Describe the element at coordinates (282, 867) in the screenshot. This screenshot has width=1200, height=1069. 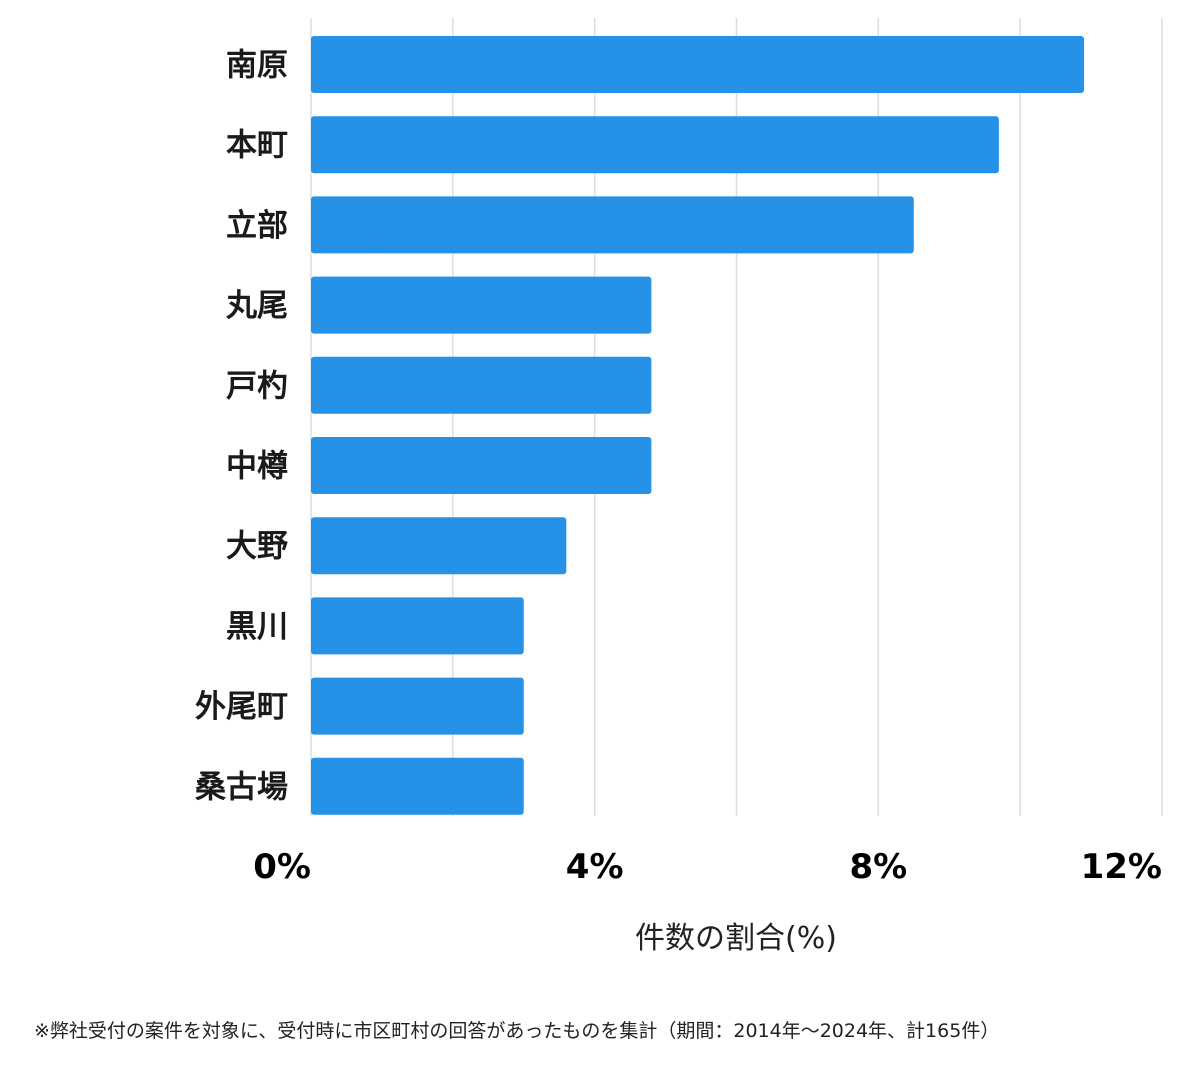
I see `x-tick-label: 0%` at that location.